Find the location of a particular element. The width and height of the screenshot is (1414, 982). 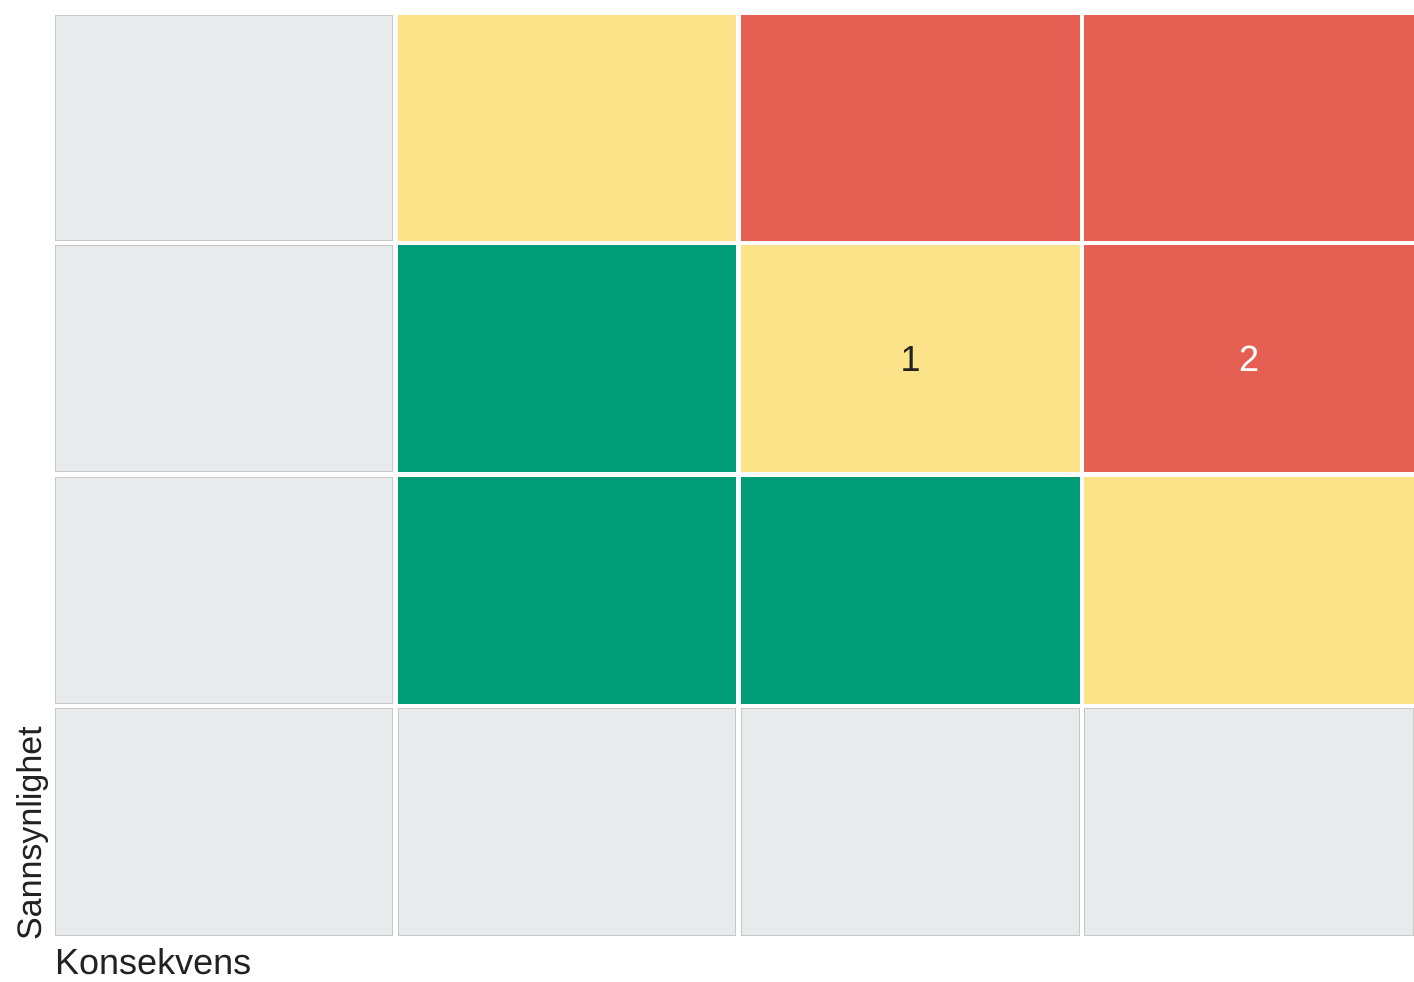

matrix-cell: 2 is located at coordinates (1249, 358).